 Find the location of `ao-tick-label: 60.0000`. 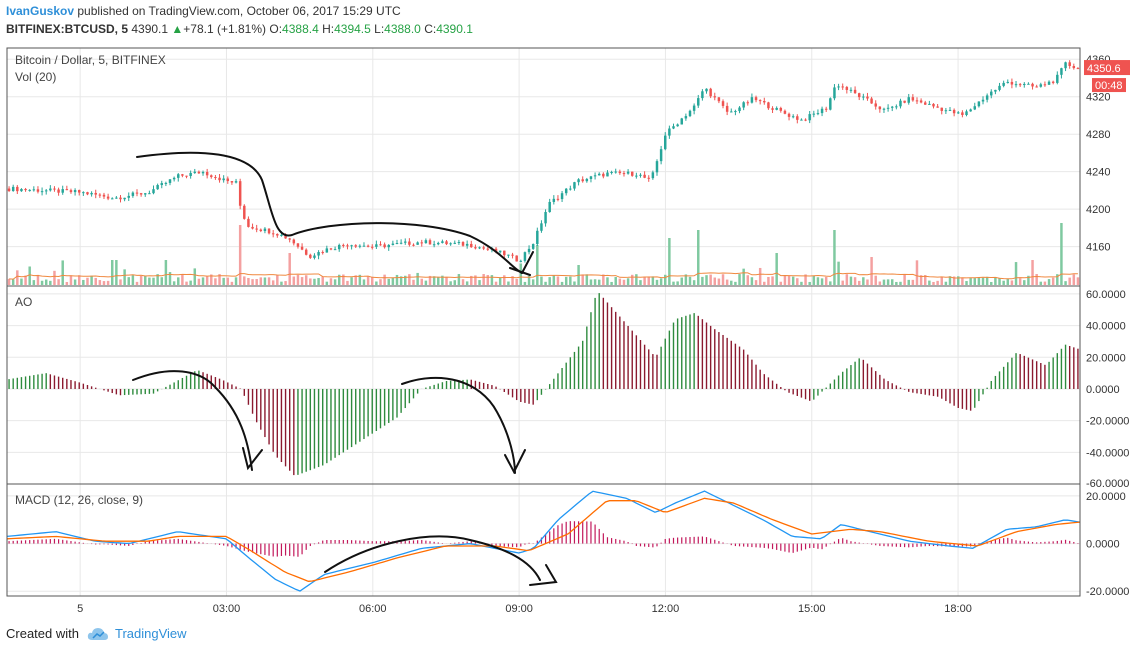

ao-tick-label: 60.0000 is located at coordinates (1106, 295).